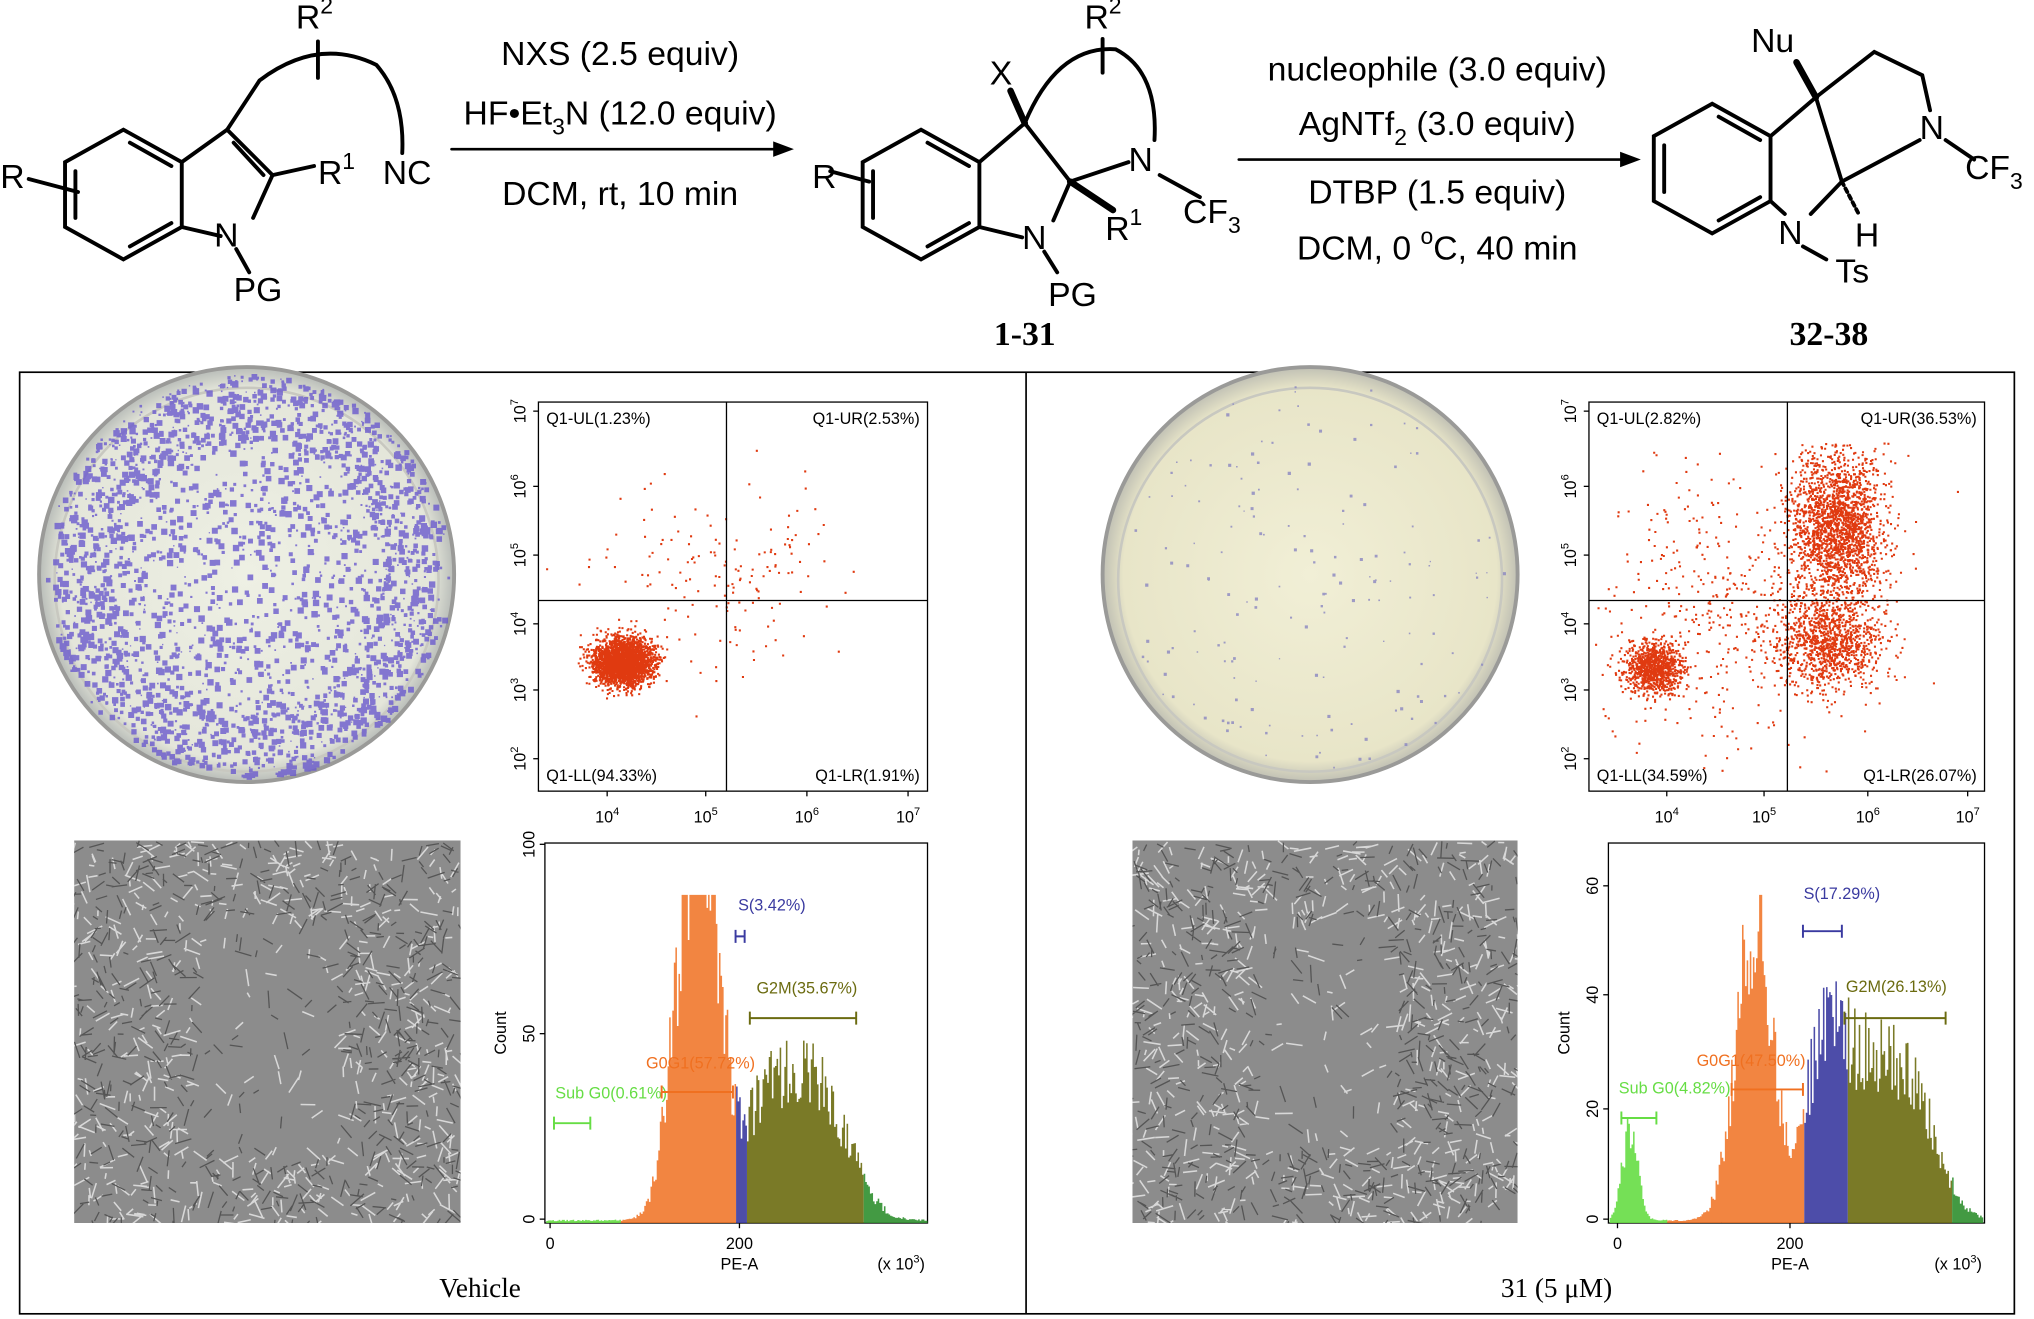 This screenshot has height=1319, width=2034. Describe the element at coordinates (1437, 69) in the screenshot. I see `condition: nucleophile (3.0 equiv)` at that location.